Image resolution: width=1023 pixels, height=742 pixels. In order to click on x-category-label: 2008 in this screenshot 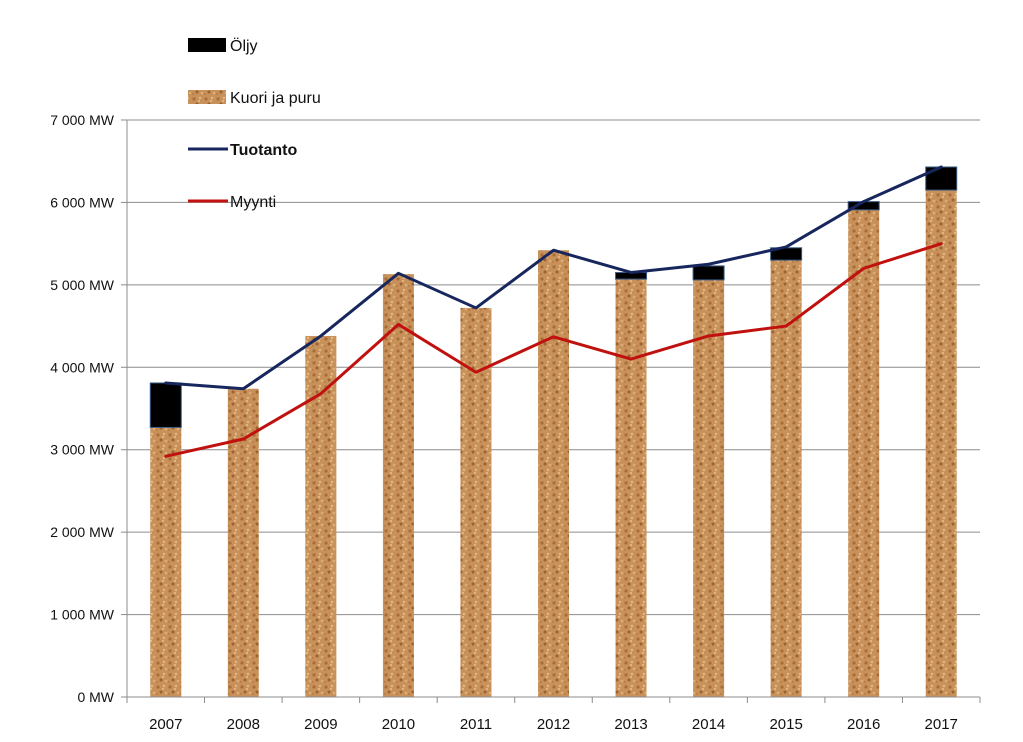, I will do `click(243, 724)`.